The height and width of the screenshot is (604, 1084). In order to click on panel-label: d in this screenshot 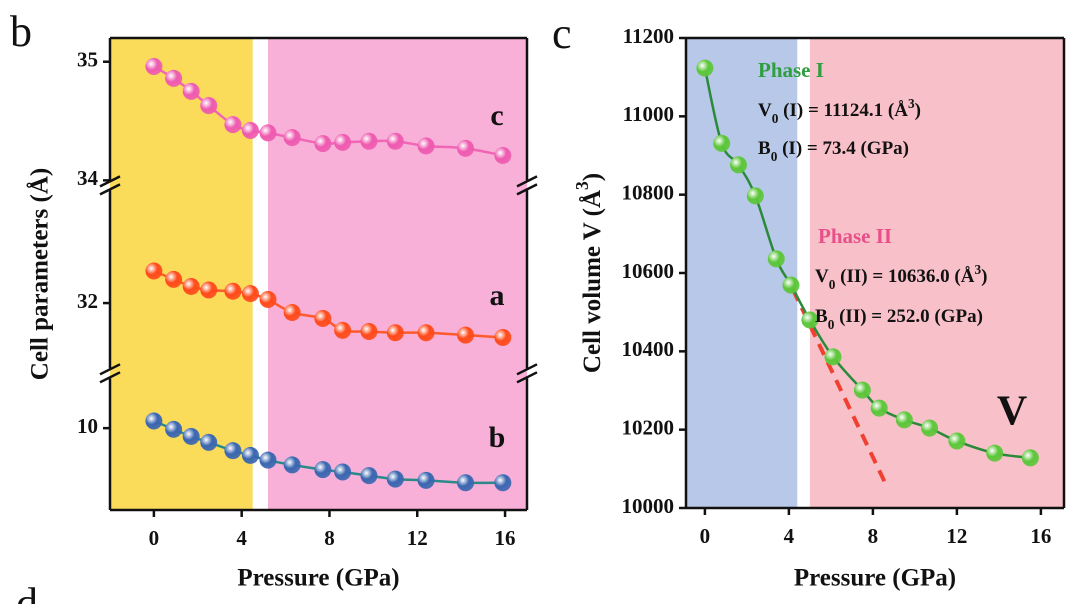, I will do `click(27, 591)`.